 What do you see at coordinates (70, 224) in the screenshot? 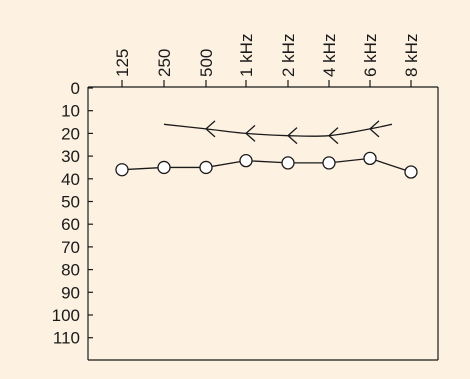
I see `y-tick-label: 60` at bounding box center [70, 224].